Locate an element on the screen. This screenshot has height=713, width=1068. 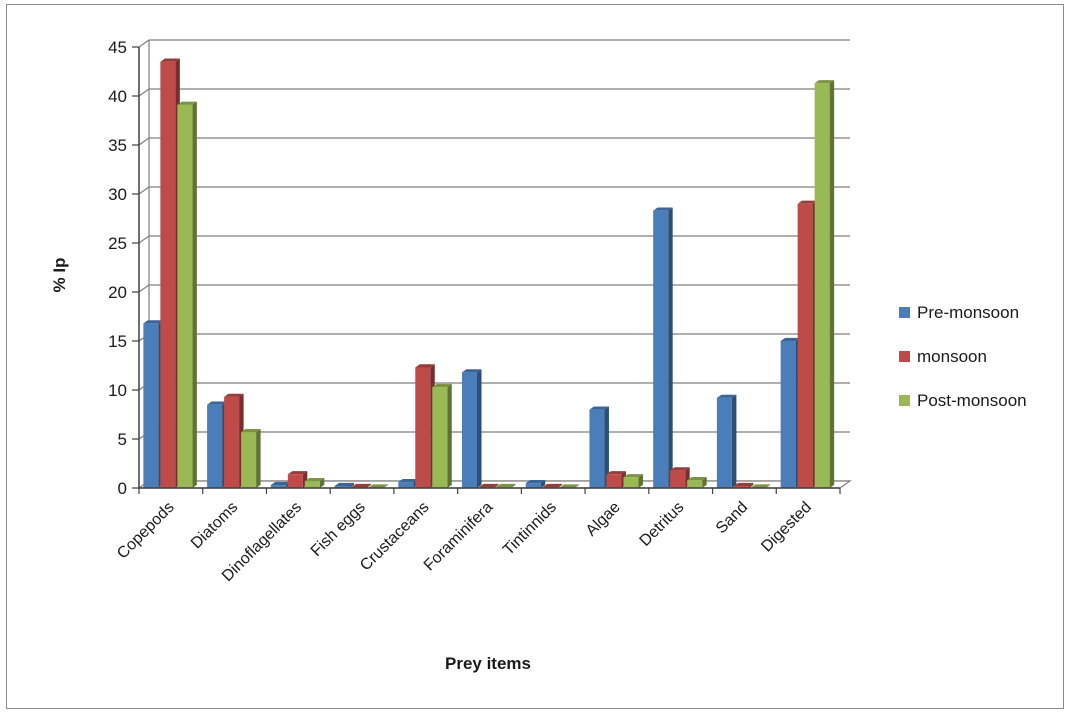
y-tick-label: 20 is located at coordinates (117, 292).